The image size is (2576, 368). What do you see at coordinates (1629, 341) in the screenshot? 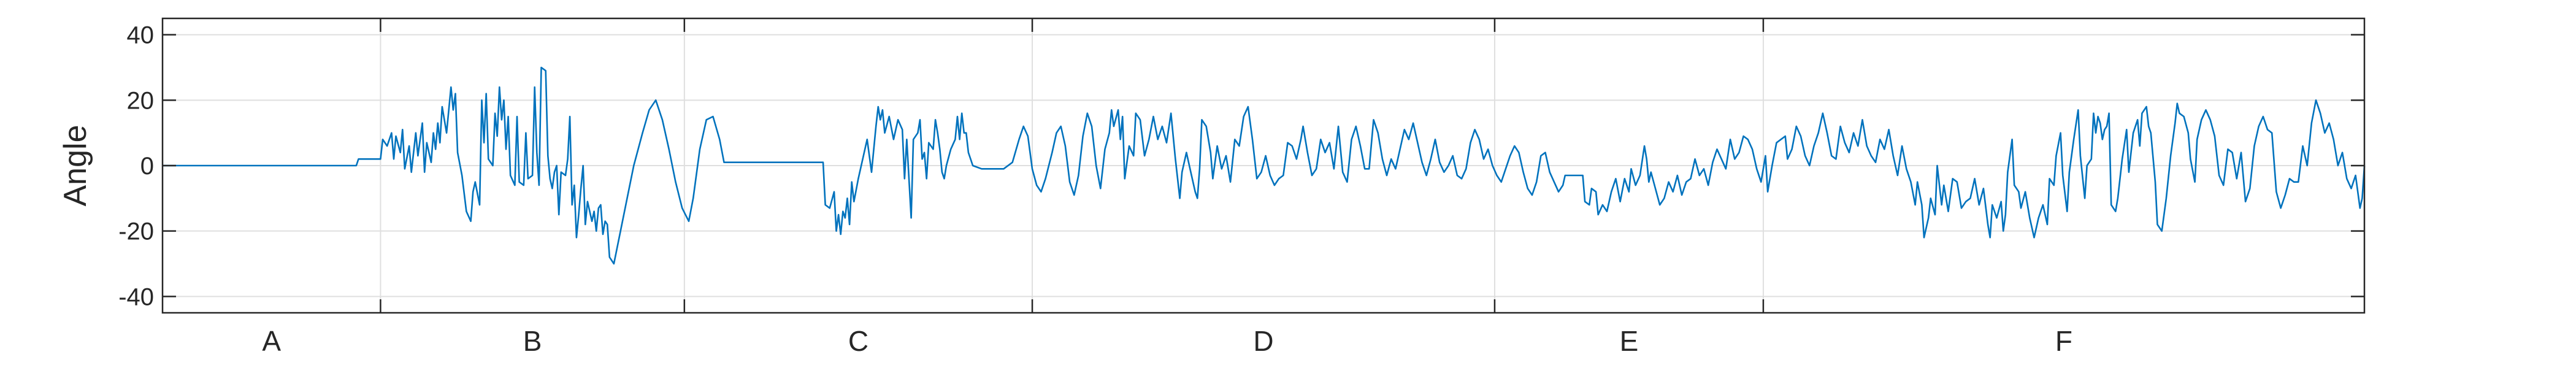
I see `segment-label-e: E` at bounding box center [1629, 341].